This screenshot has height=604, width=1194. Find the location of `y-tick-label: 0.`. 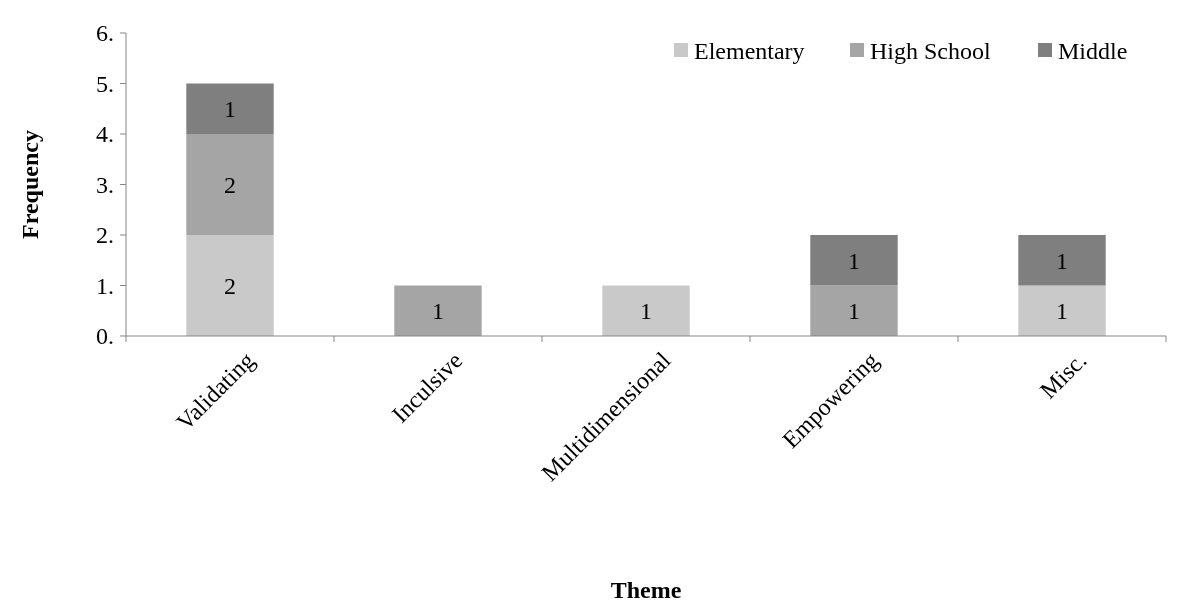

y-tick-label: 0. is located at coordinates (105, 336).